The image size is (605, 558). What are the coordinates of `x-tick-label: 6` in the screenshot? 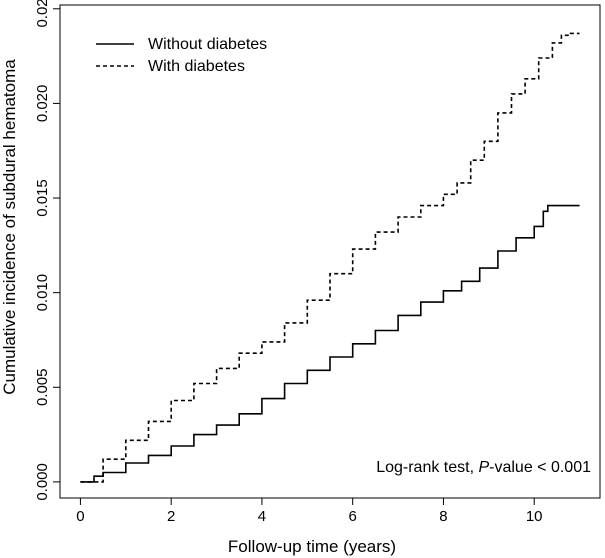 It's located at (353, 516).